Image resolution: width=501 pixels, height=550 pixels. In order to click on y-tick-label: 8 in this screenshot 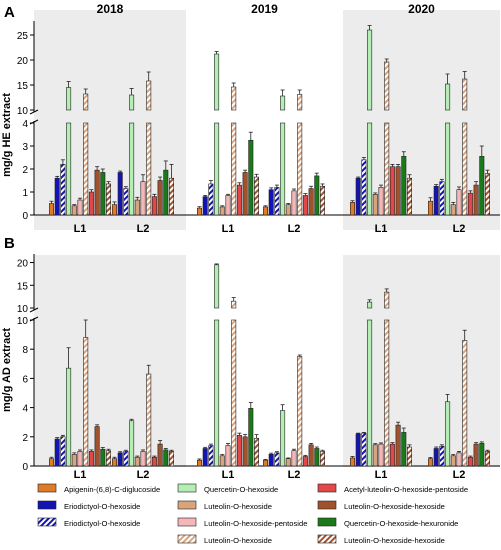, I will do `click(25, 350)`.